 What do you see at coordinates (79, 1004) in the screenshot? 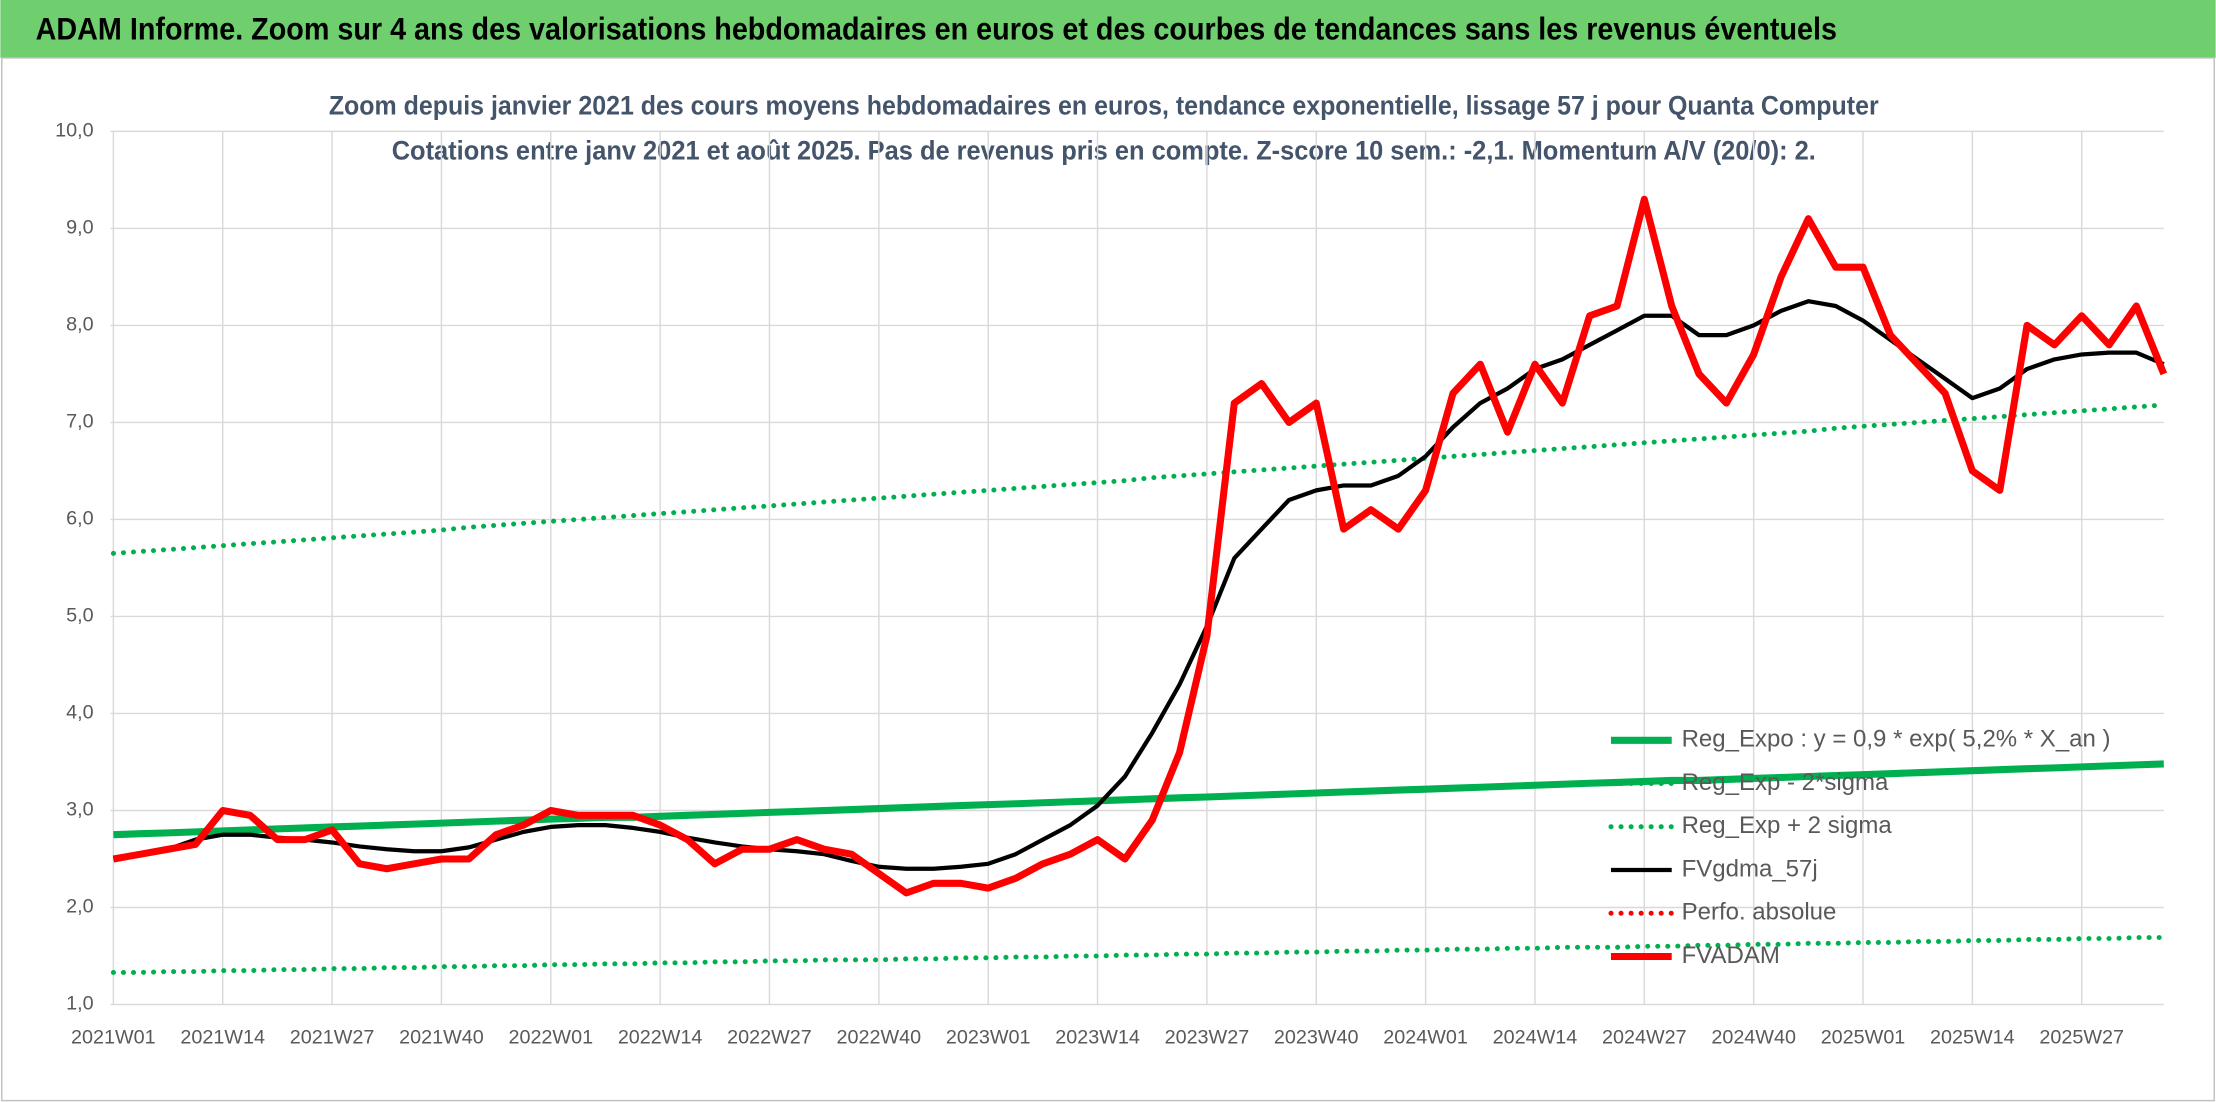
I see `y-tick-label: 1,0` at bounding box center [79, 1004].